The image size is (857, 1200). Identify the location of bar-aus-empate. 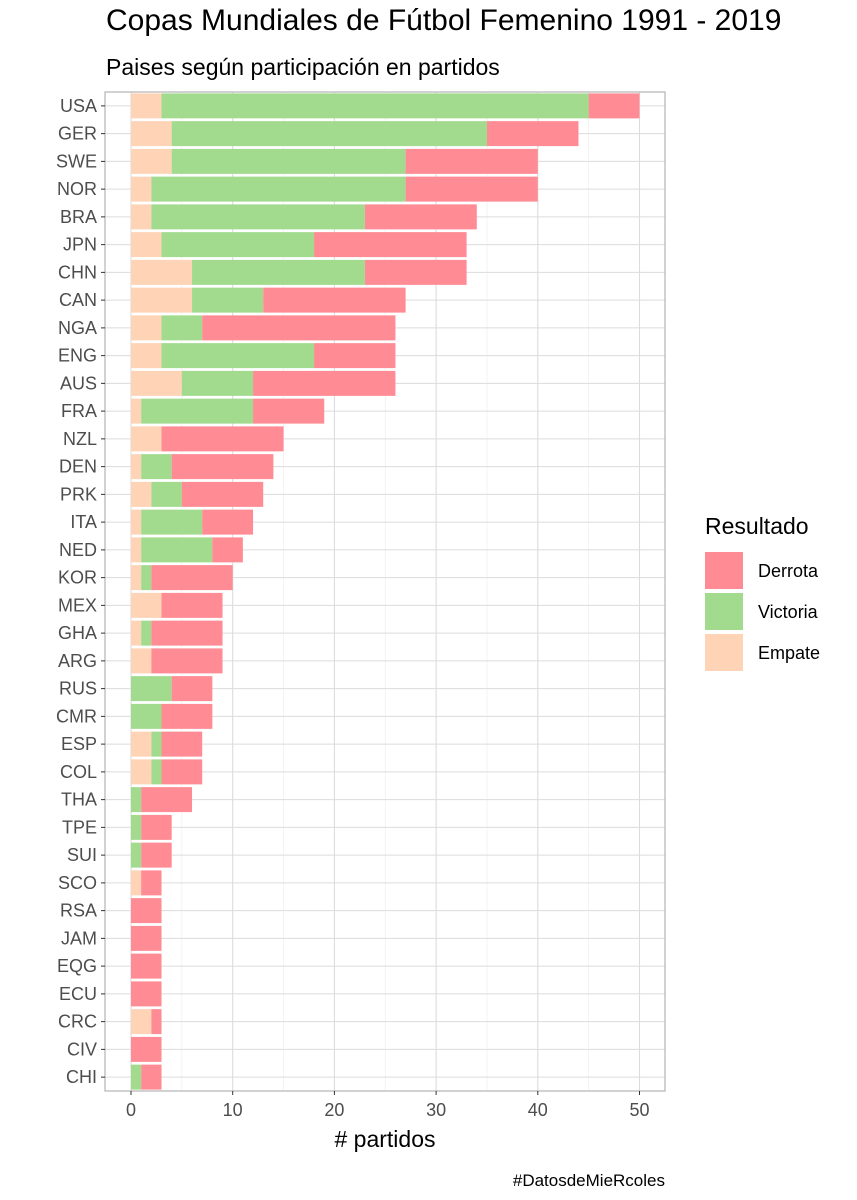
(156, 383).